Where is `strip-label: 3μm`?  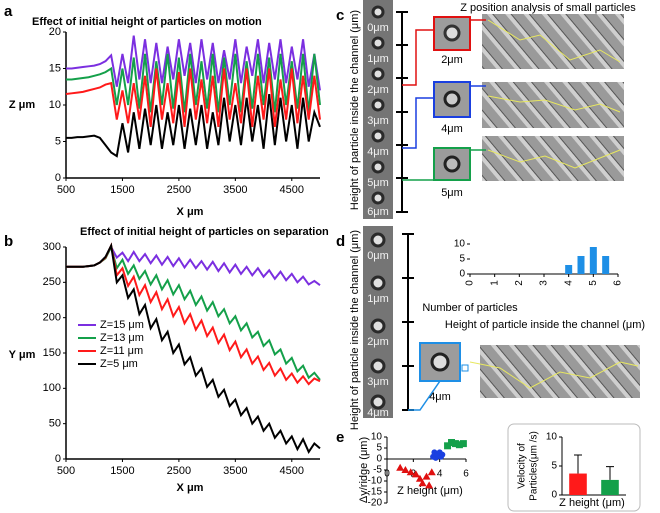 strip-label: 3μm is located at coordinates (378, 382).